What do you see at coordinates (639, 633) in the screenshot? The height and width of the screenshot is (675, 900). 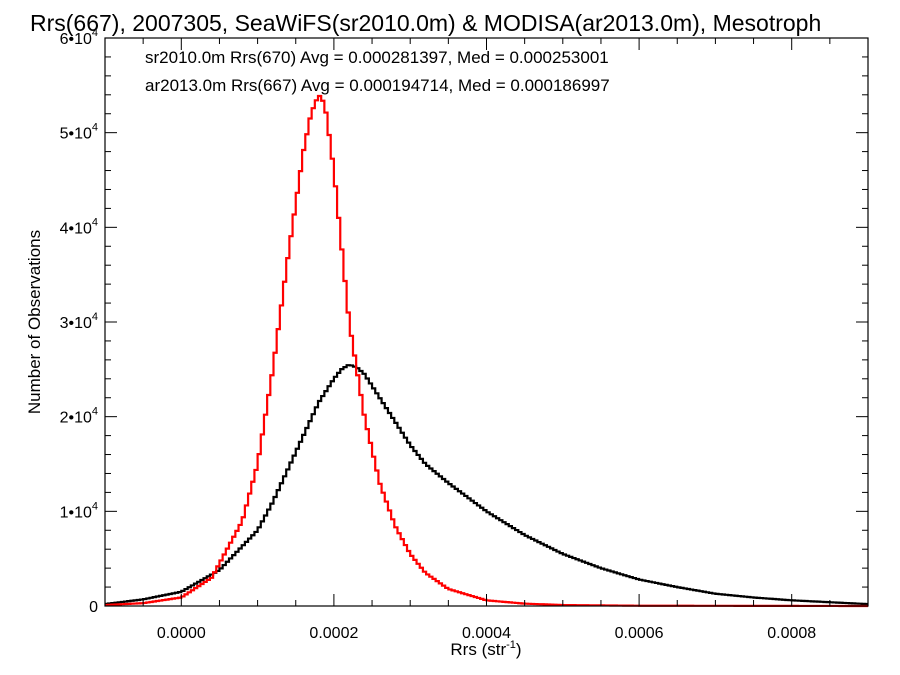 I see `x-tick-label-3: 0.0006` at bounding box center [639, 633].